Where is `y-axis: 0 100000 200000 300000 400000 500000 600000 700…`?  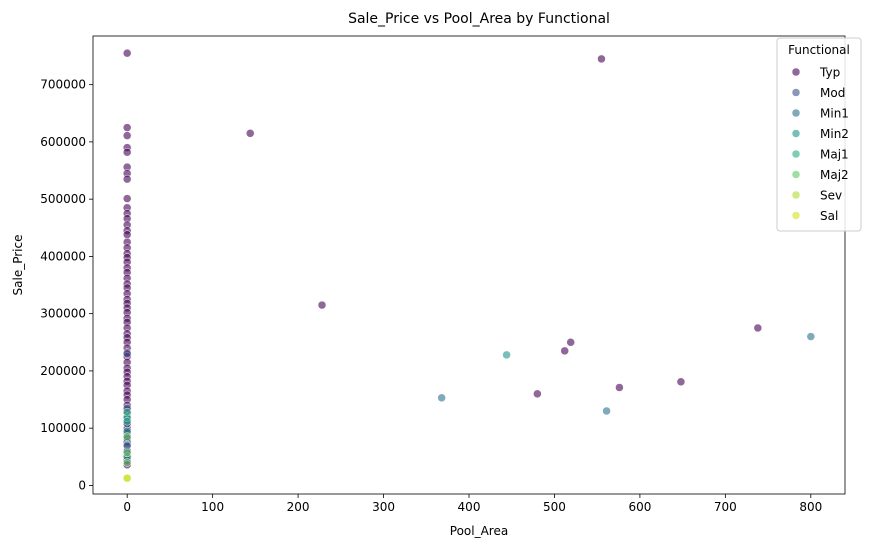 y-axis: 0 100000 200000 300000 400000 500000 600000 700… is located at coordinates (66, 285).